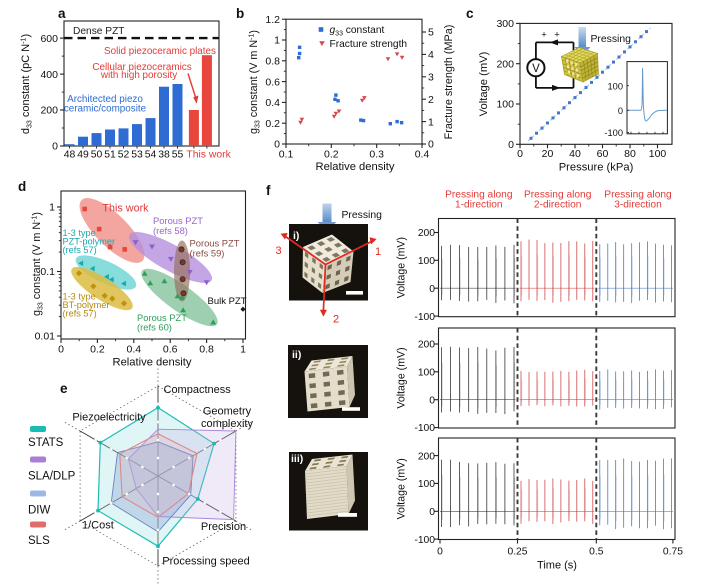  Describe the element at coordinates (596, 552) in the screenshot. I see `svg-text: 0.5` at that location.